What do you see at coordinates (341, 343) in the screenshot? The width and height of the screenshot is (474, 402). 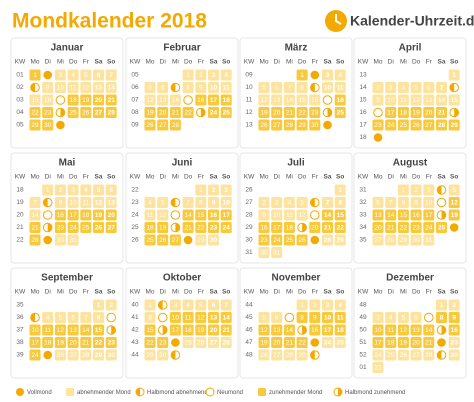 I see `day-number: 25` at bounding box center [341, 343].